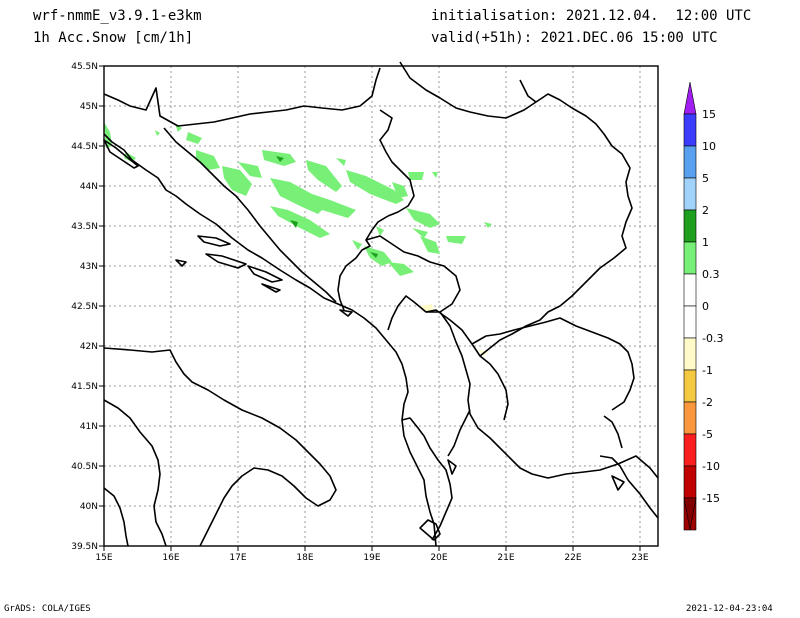  Describe the element at coordinates (639, 558) in the screenshot. I see `lon-label: 23E` at that location.